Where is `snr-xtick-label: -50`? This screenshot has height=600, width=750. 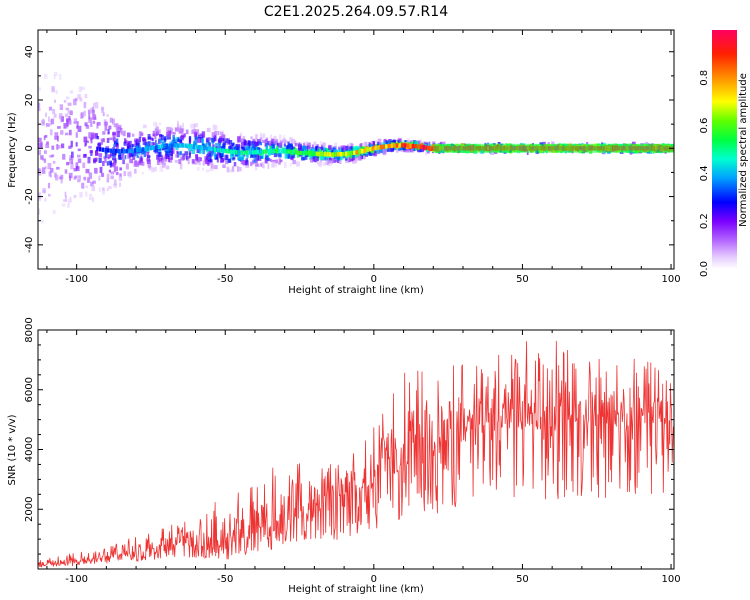 snr-xtick-label: -50 is located at coordinates (225, 579).